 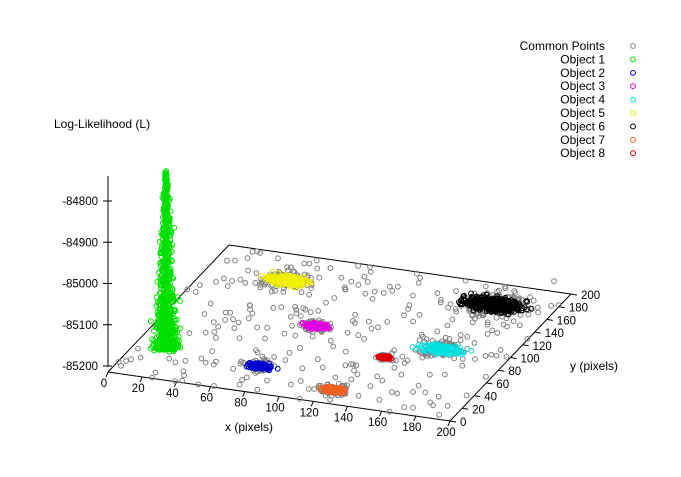 I want to click on x-tick-label: 160, so click(x=377, y=423).